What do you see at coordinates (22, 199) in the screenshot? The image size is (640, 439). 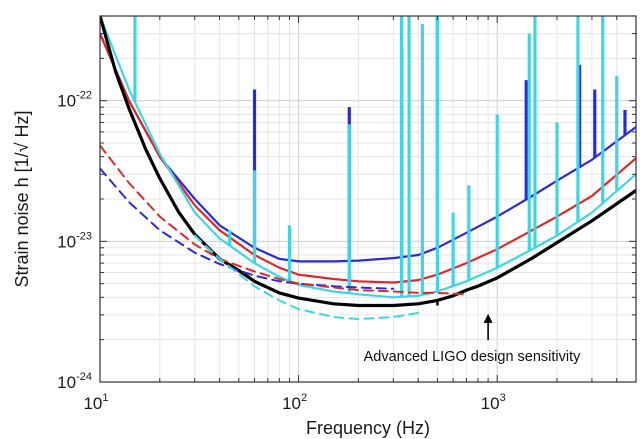 I see `y-axis-title: Strain noise h [1/√ Hz]` at bounding box center [22, 199].